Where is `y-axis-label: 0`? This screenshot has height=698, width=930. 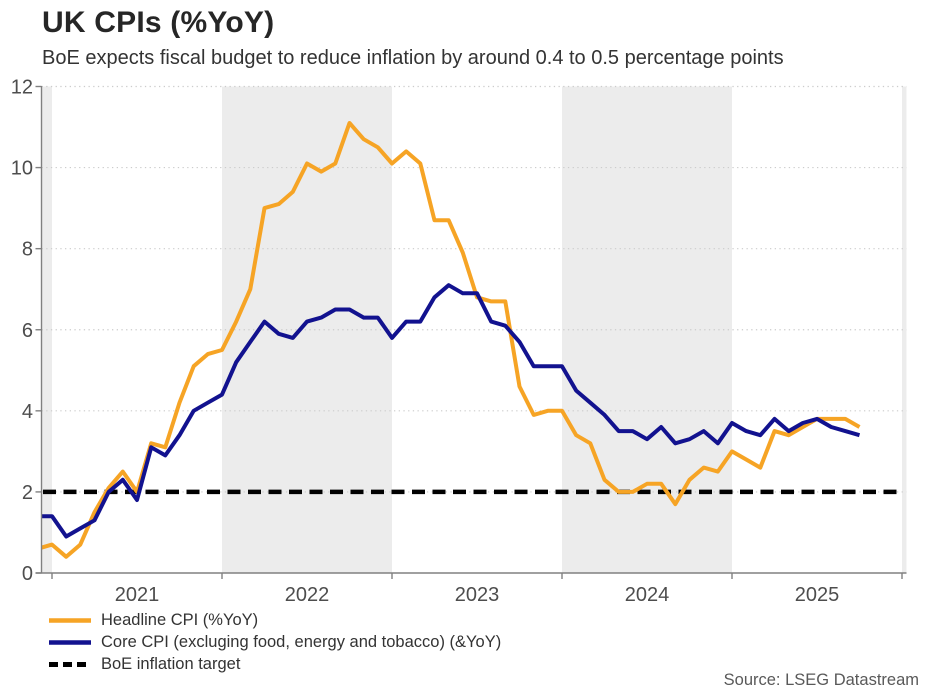 y-axis-label: 0 is located at coordinates (27, 574).